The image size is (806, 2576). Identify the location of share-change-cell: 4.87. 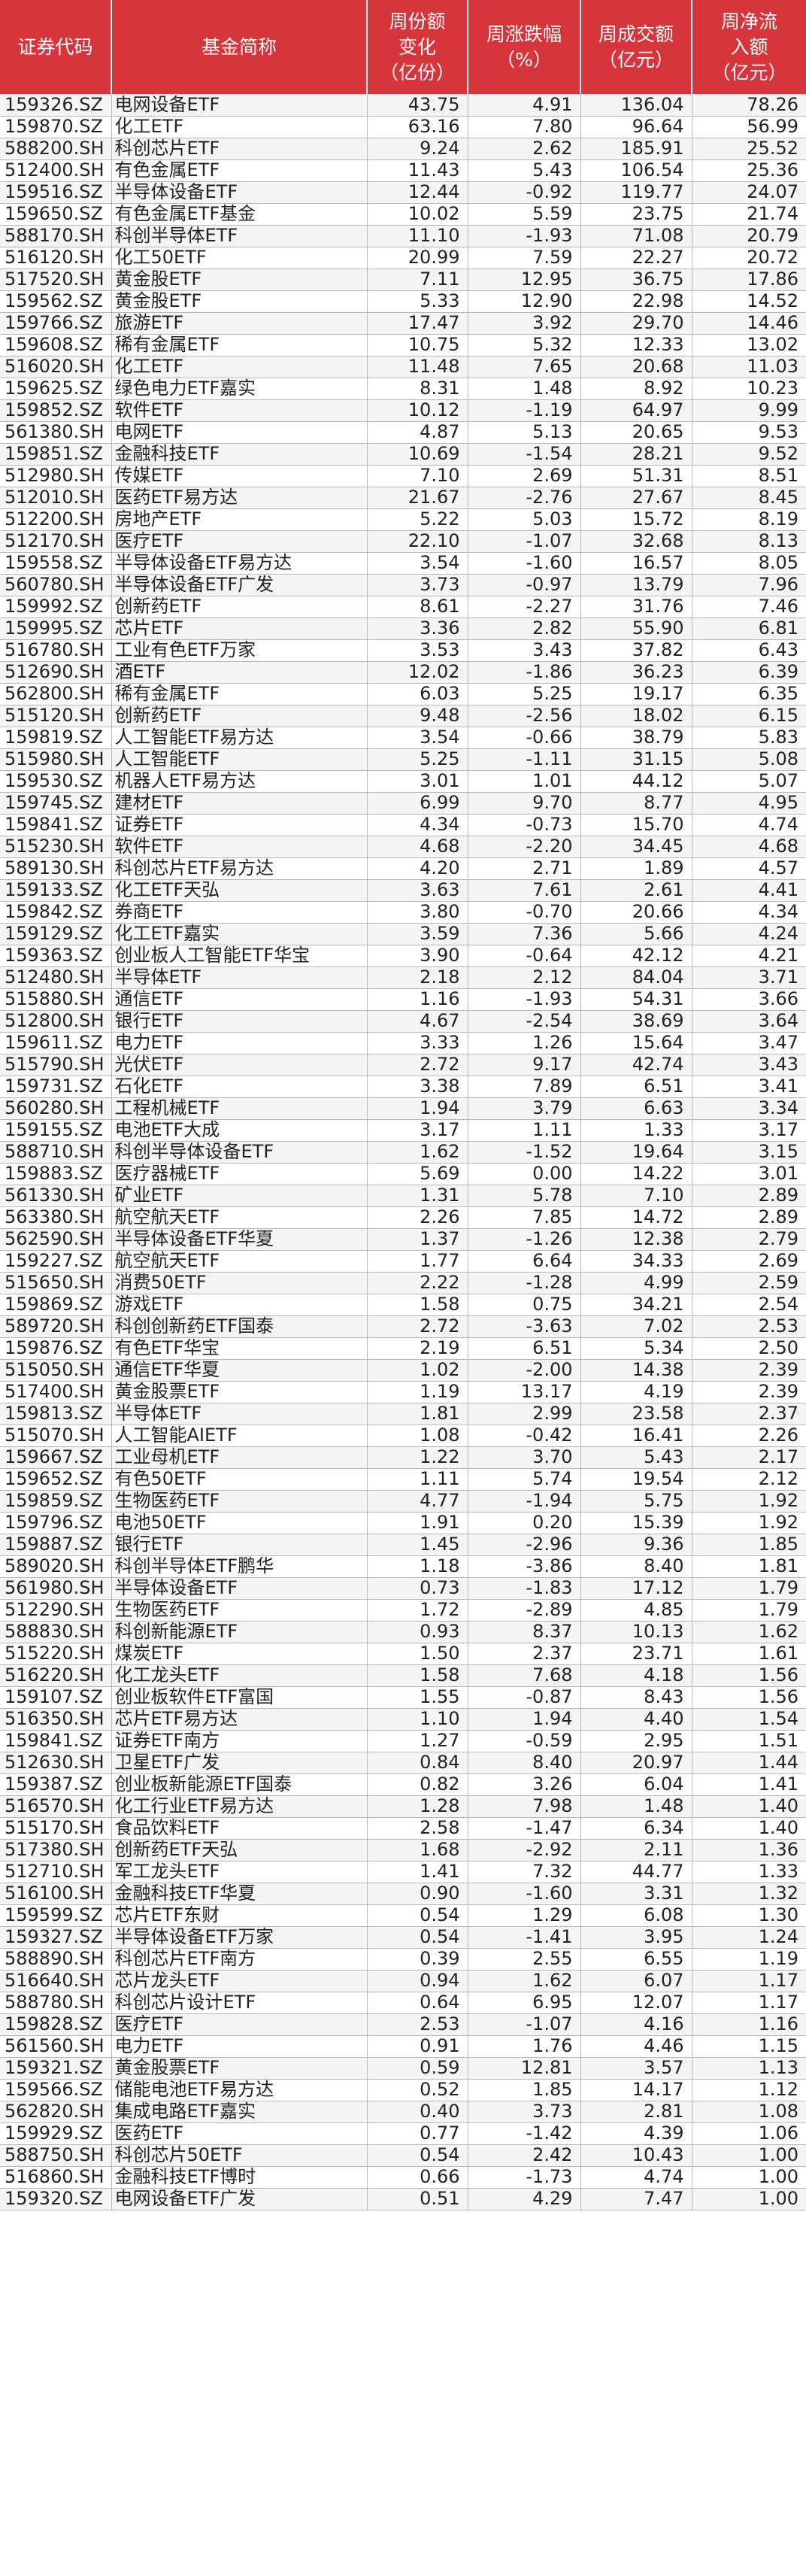
(417, 433).